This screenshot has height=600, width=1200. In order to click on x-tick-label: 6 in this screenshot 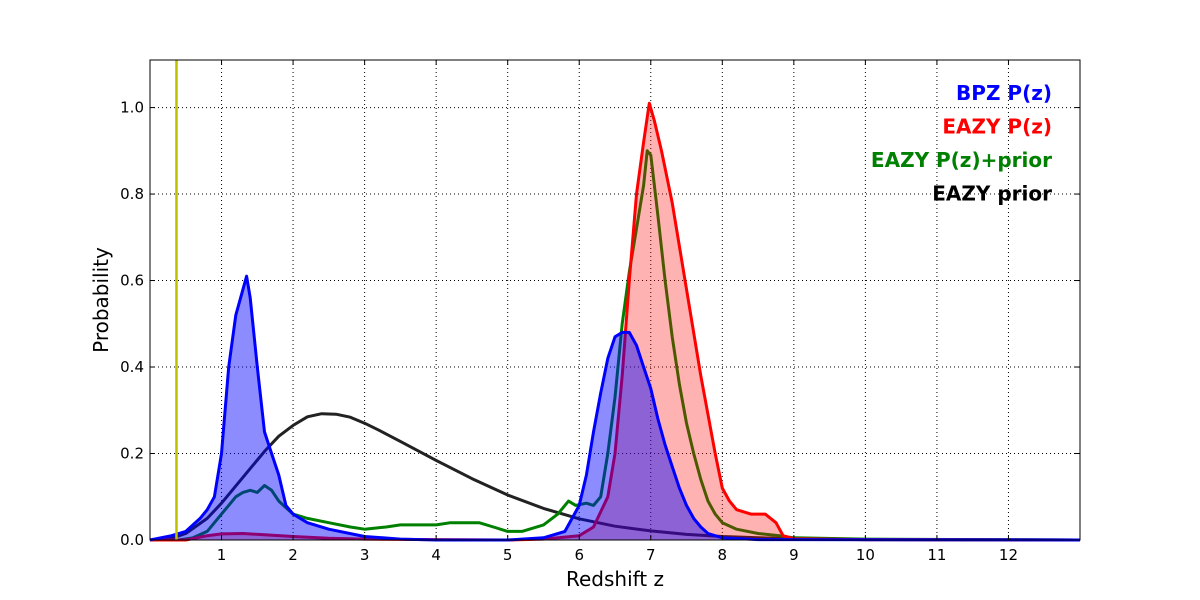, I will do `click(579, 555)`.